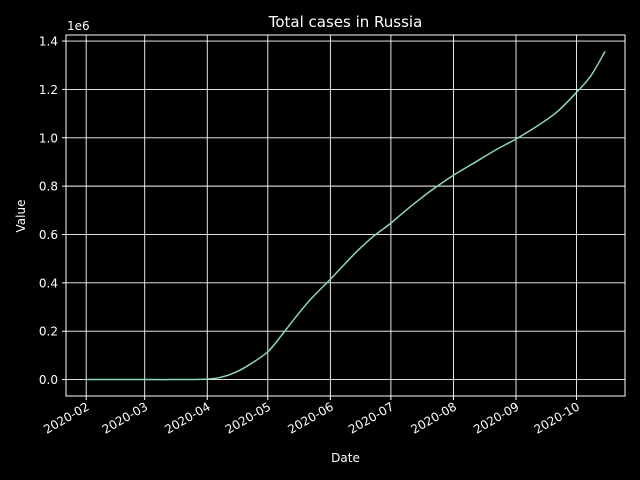  I want to click on y-axis-label: Value, so click(21, 216).